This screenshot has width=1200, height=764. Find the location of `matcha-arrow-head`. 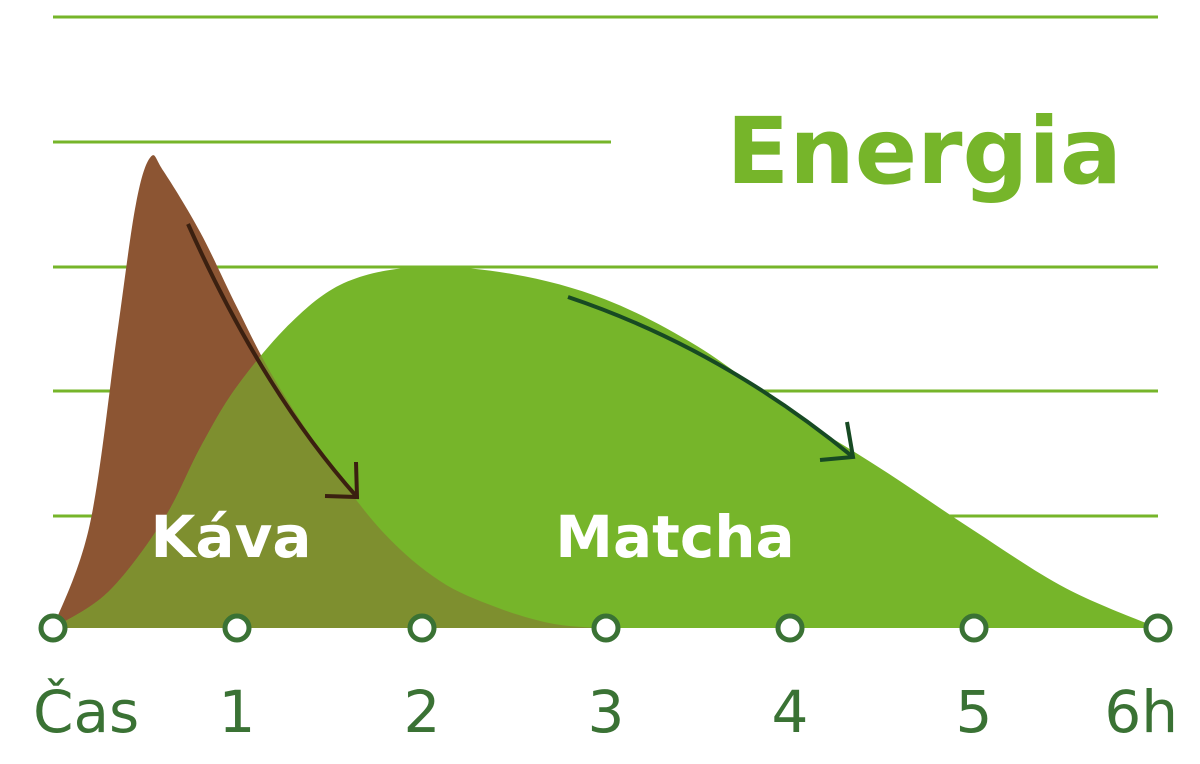

matcha-arrow-head is located at coordinates (837, 441).